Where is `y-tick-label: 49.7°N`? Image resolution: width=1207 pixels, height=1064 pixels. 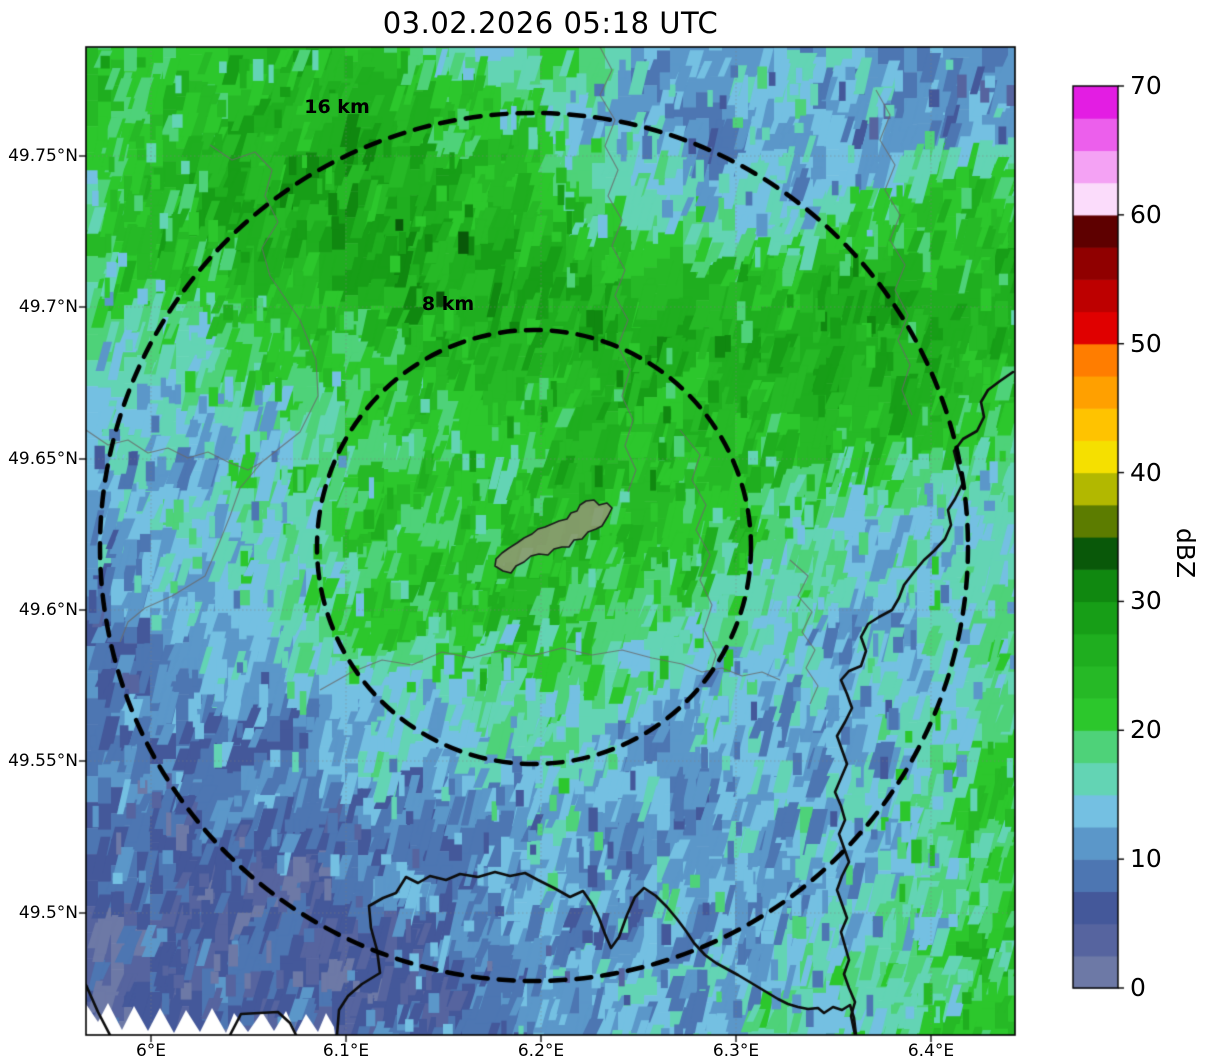 y-tick-label: 49.7°N is located at coordinates (48, 307).